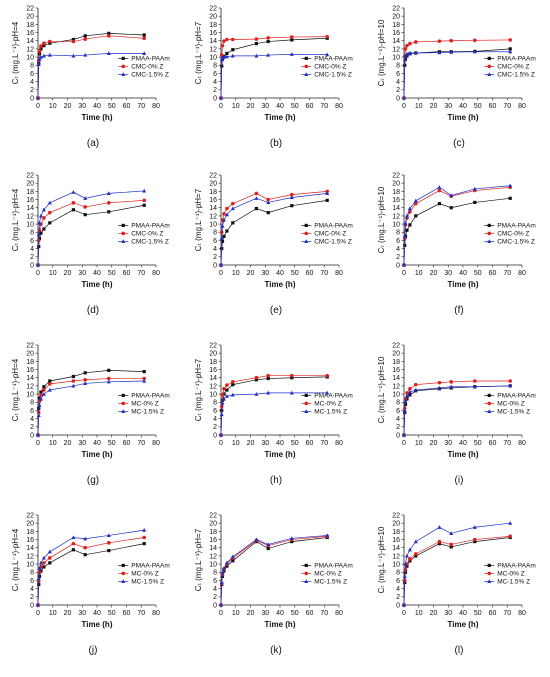  I want to click on y-tick-label: 8, so click(32, 66).